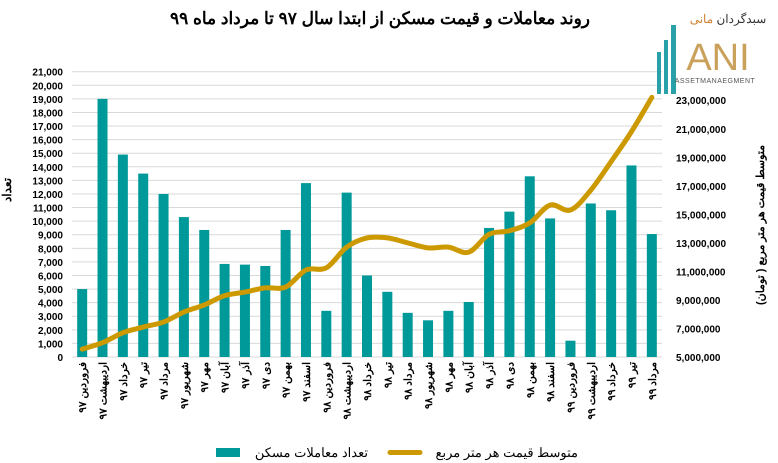  I want to click on legend-label-line: متوسط قیمت هر متر مربع, so click(507, 453).